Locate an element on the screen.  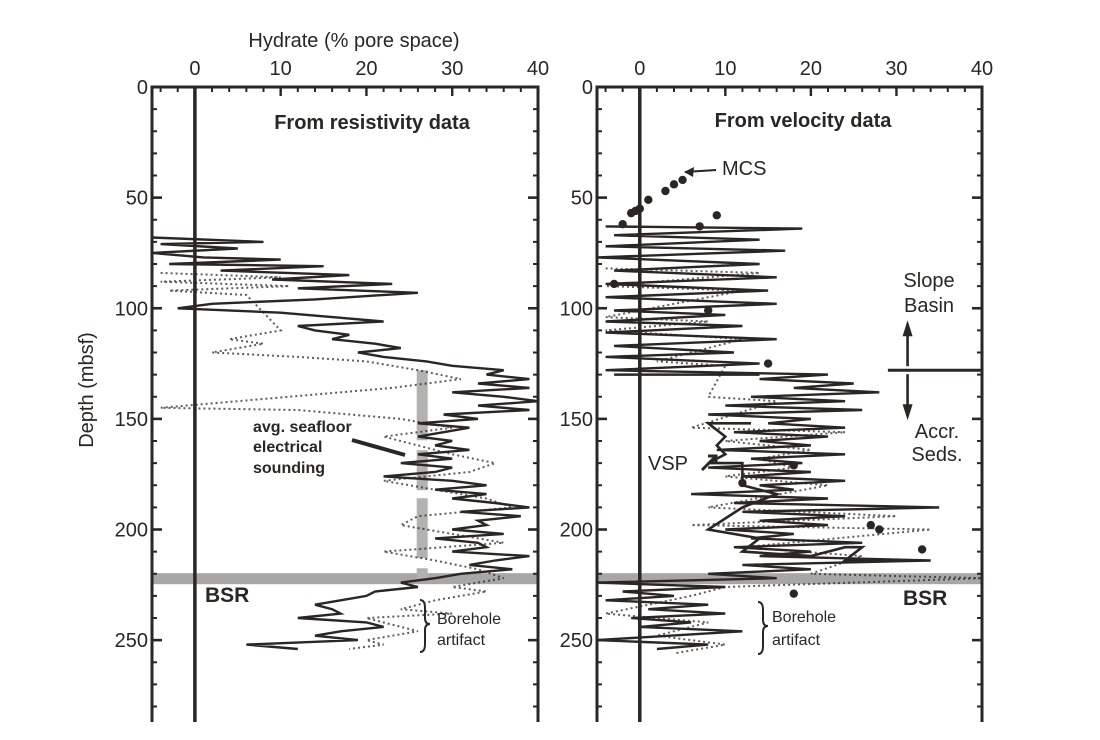
accr-seds-label-line2: Seds. is located at coordinates (936, 455).